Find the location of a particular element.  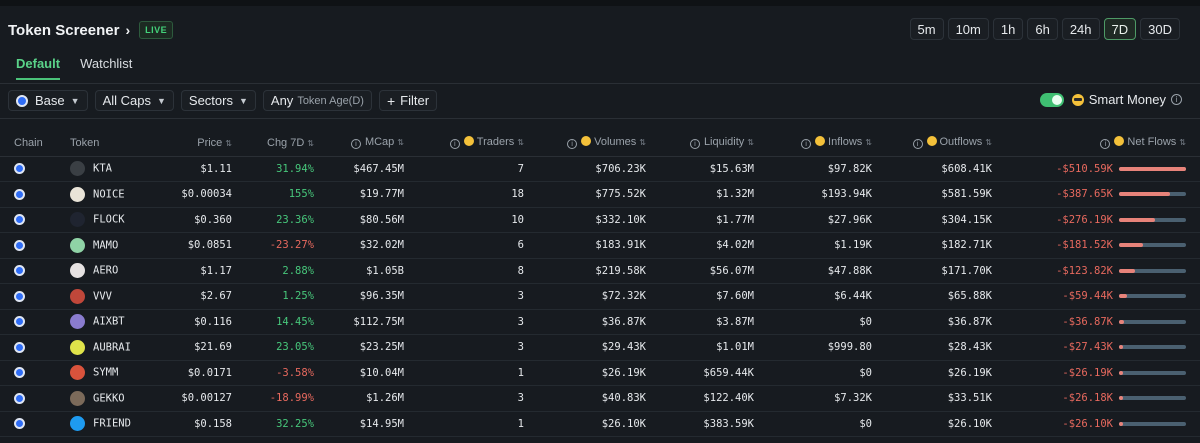

token-symbol: AIXBT is located at coordinates (109, 321).